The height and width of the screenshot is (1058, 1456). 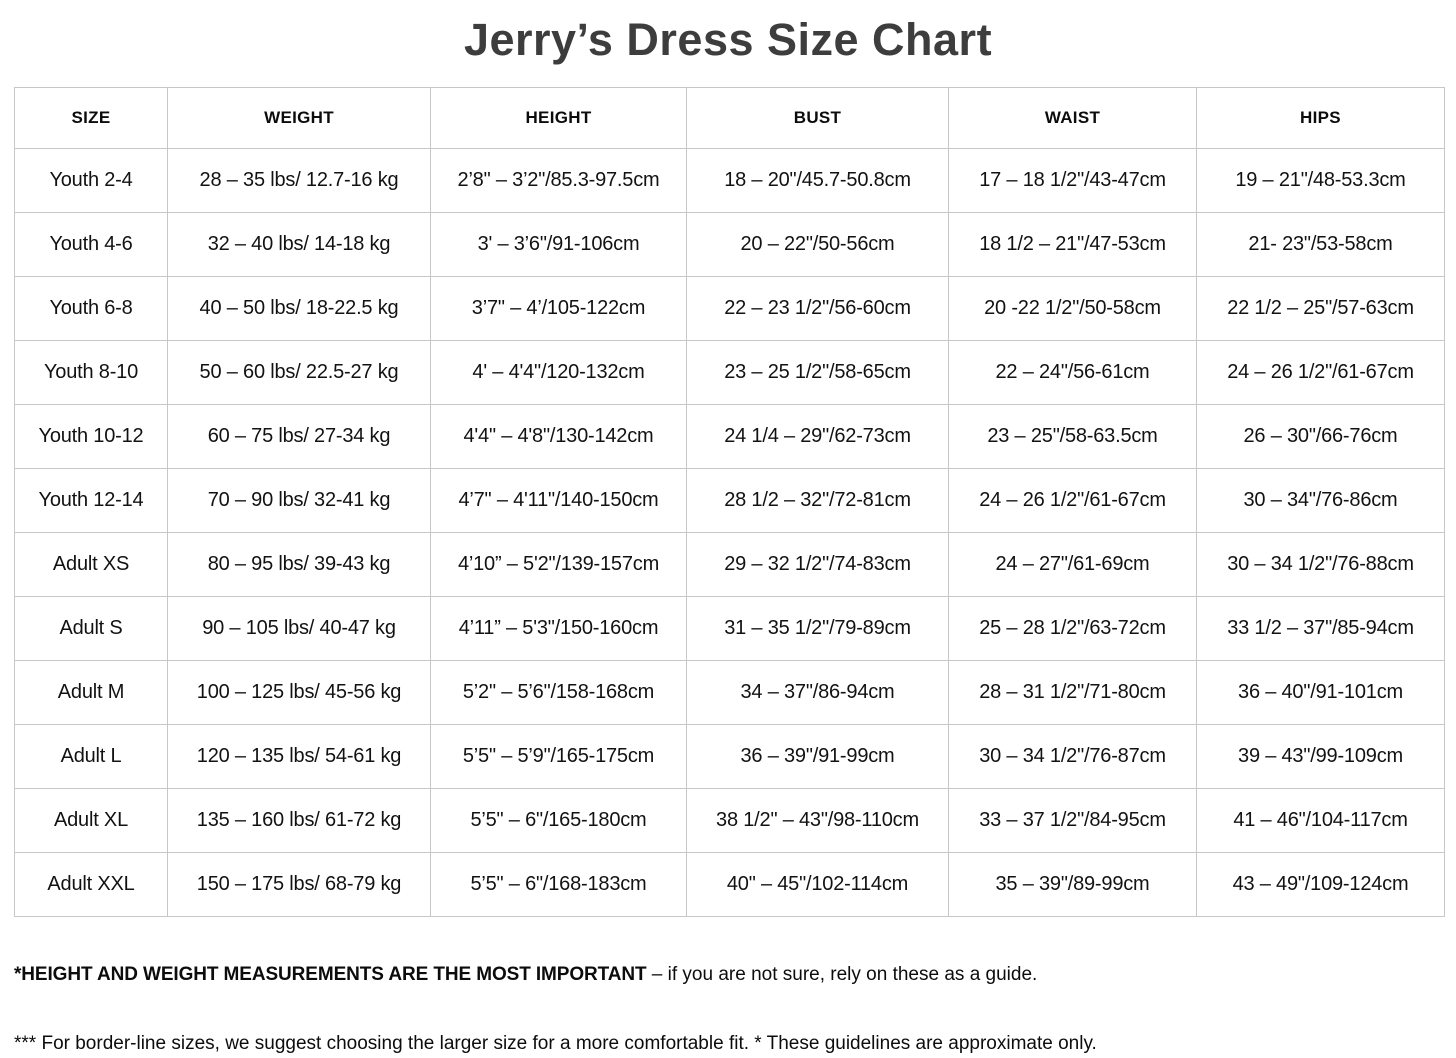 I want to click on measurement-cell: 23 – 25"/58-63.5cm, so click(x=1072, y=436).